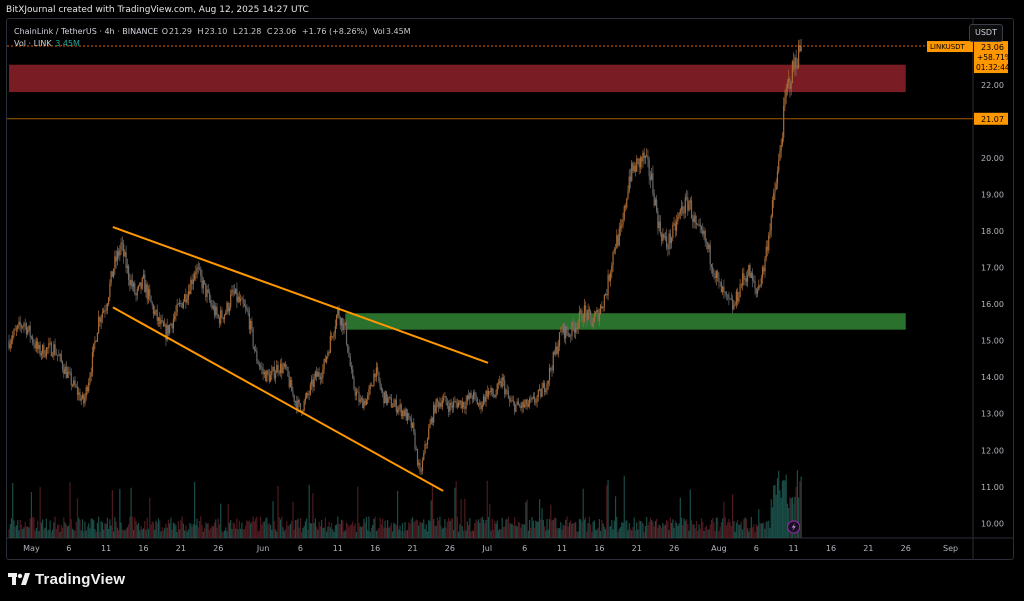 This screenshot has width=1024, height=601. Describe the element at coordinates (66, 579) in the screenshot. I see `tradingview-logo: TradingView` at that location.